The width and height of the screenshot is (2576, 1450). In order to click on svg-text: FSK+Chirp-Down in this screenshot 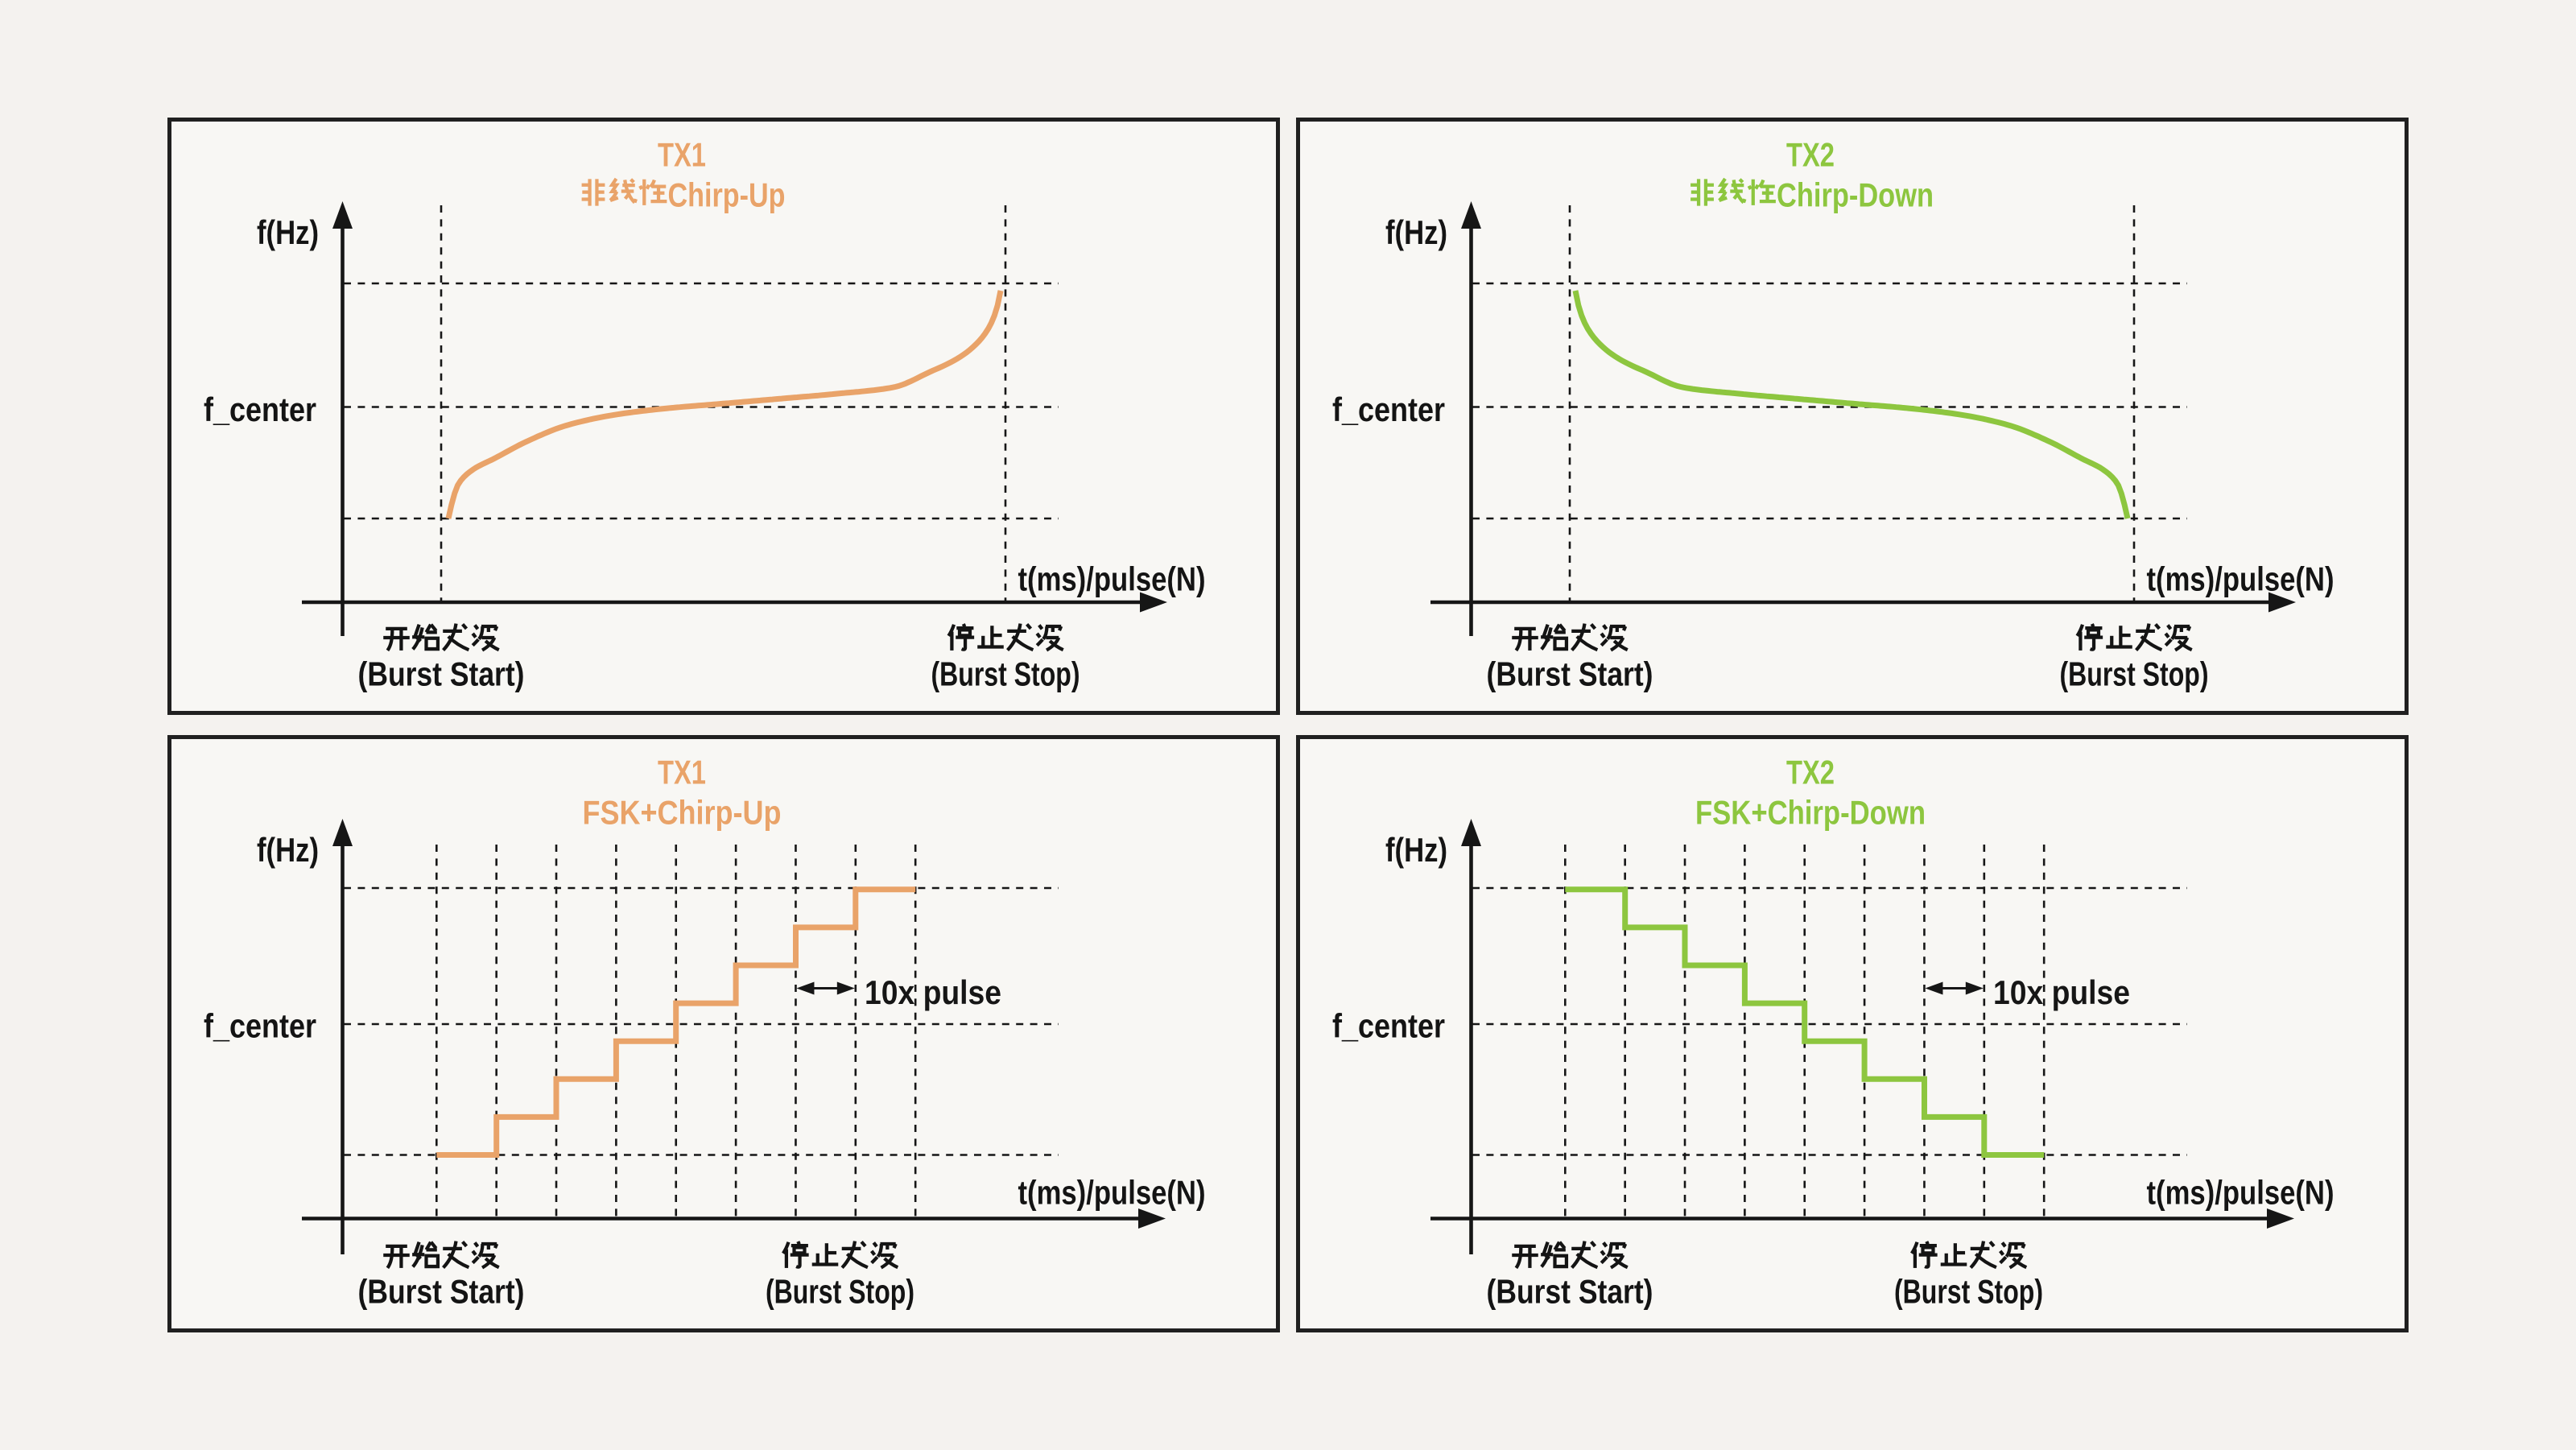, I will do `click(1810, 813)`.